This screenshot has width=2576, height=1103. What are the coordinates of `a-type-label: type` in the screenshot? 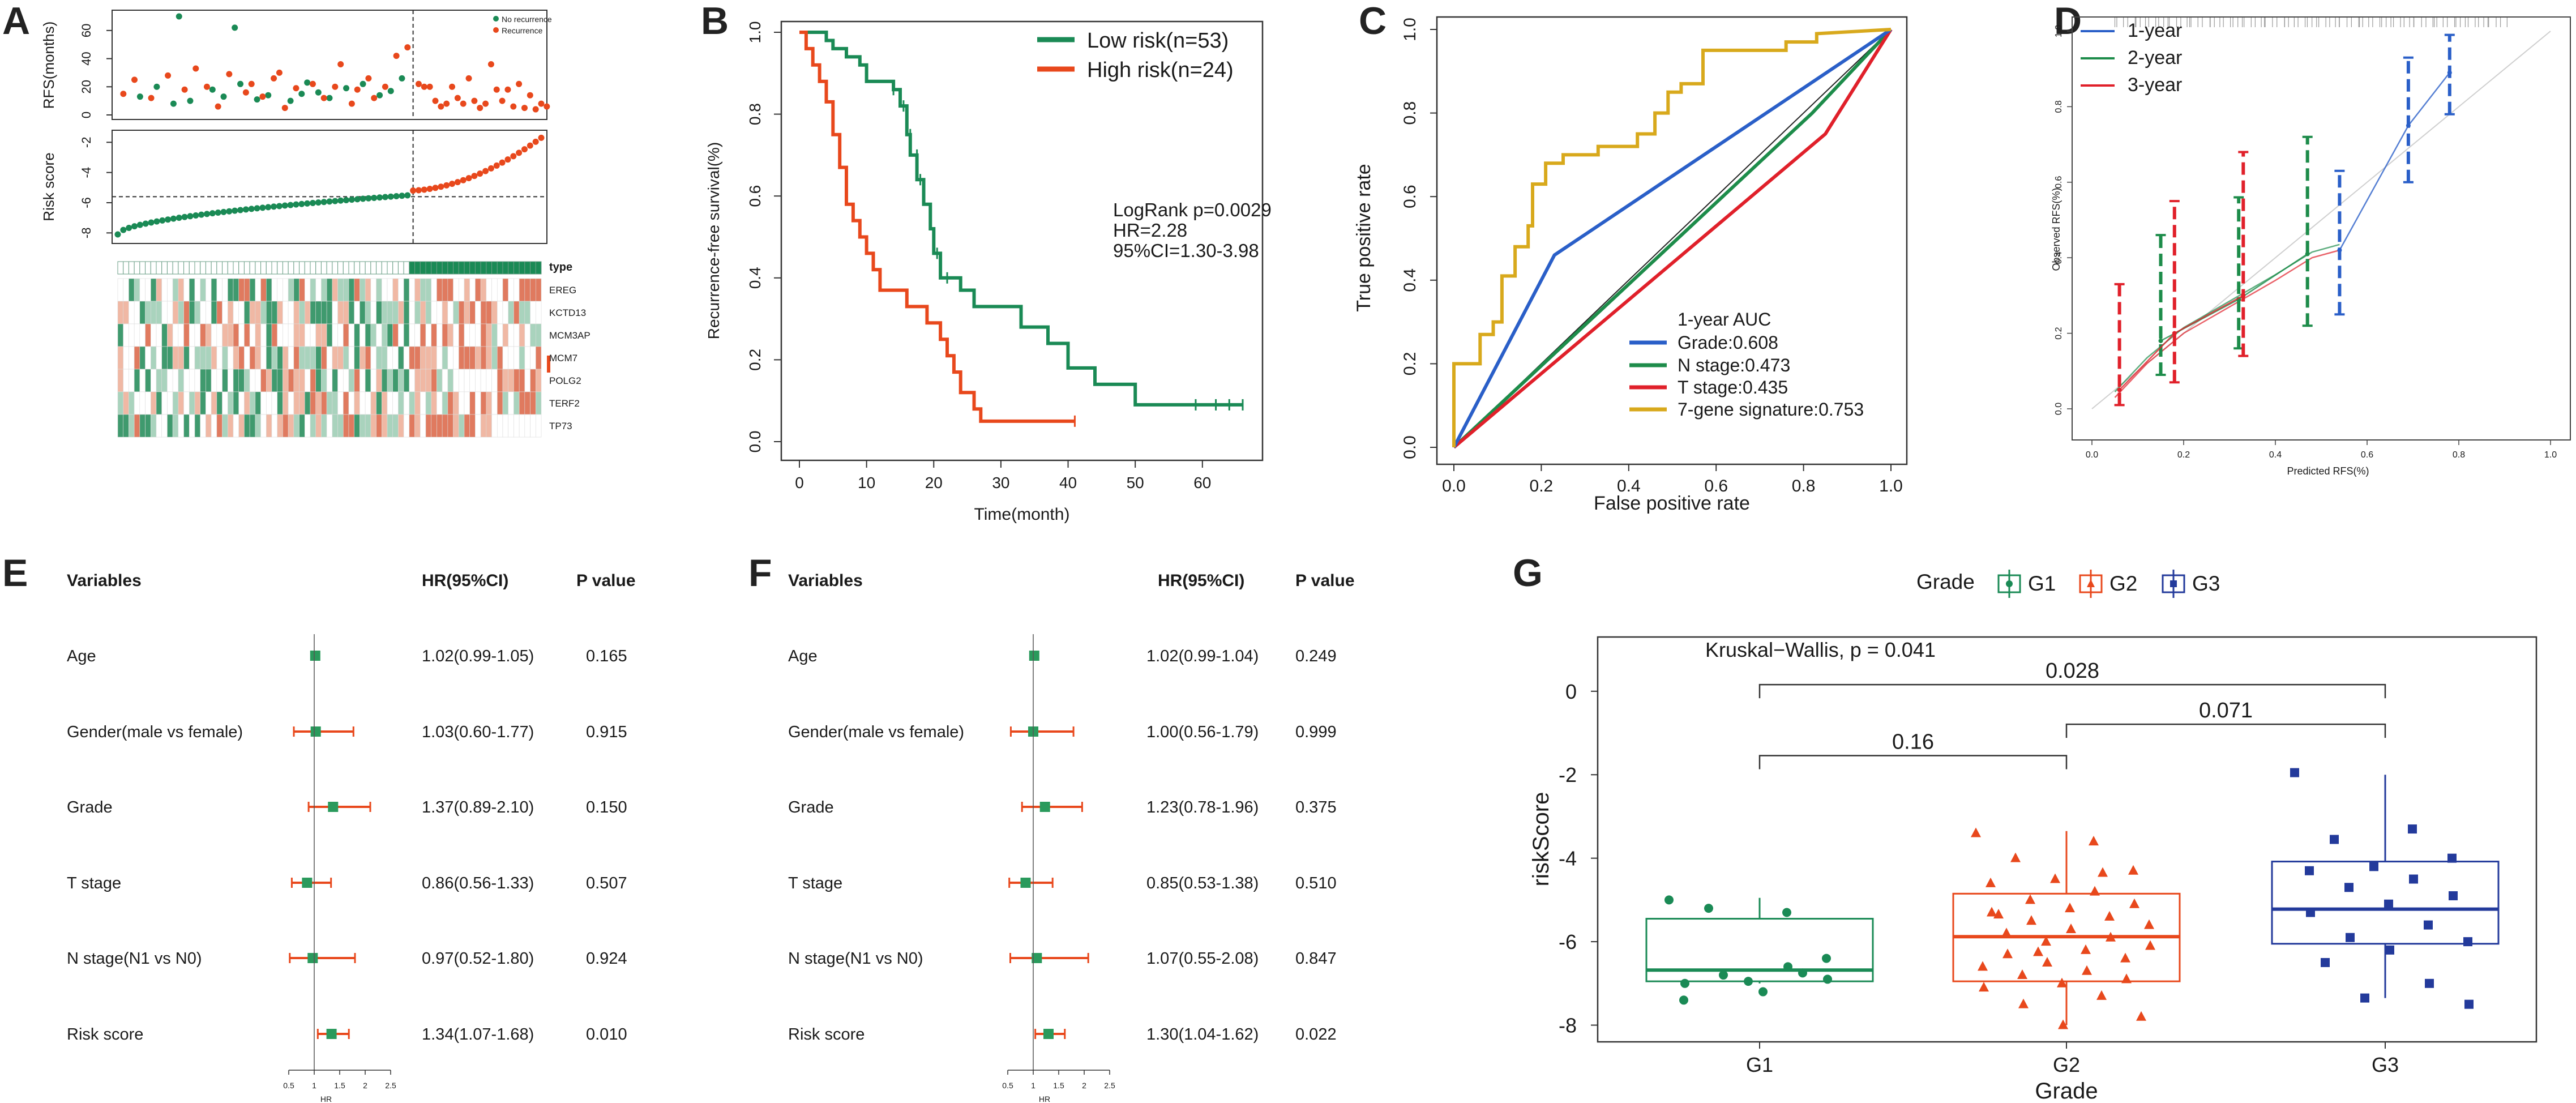 It's located at (560, 267).